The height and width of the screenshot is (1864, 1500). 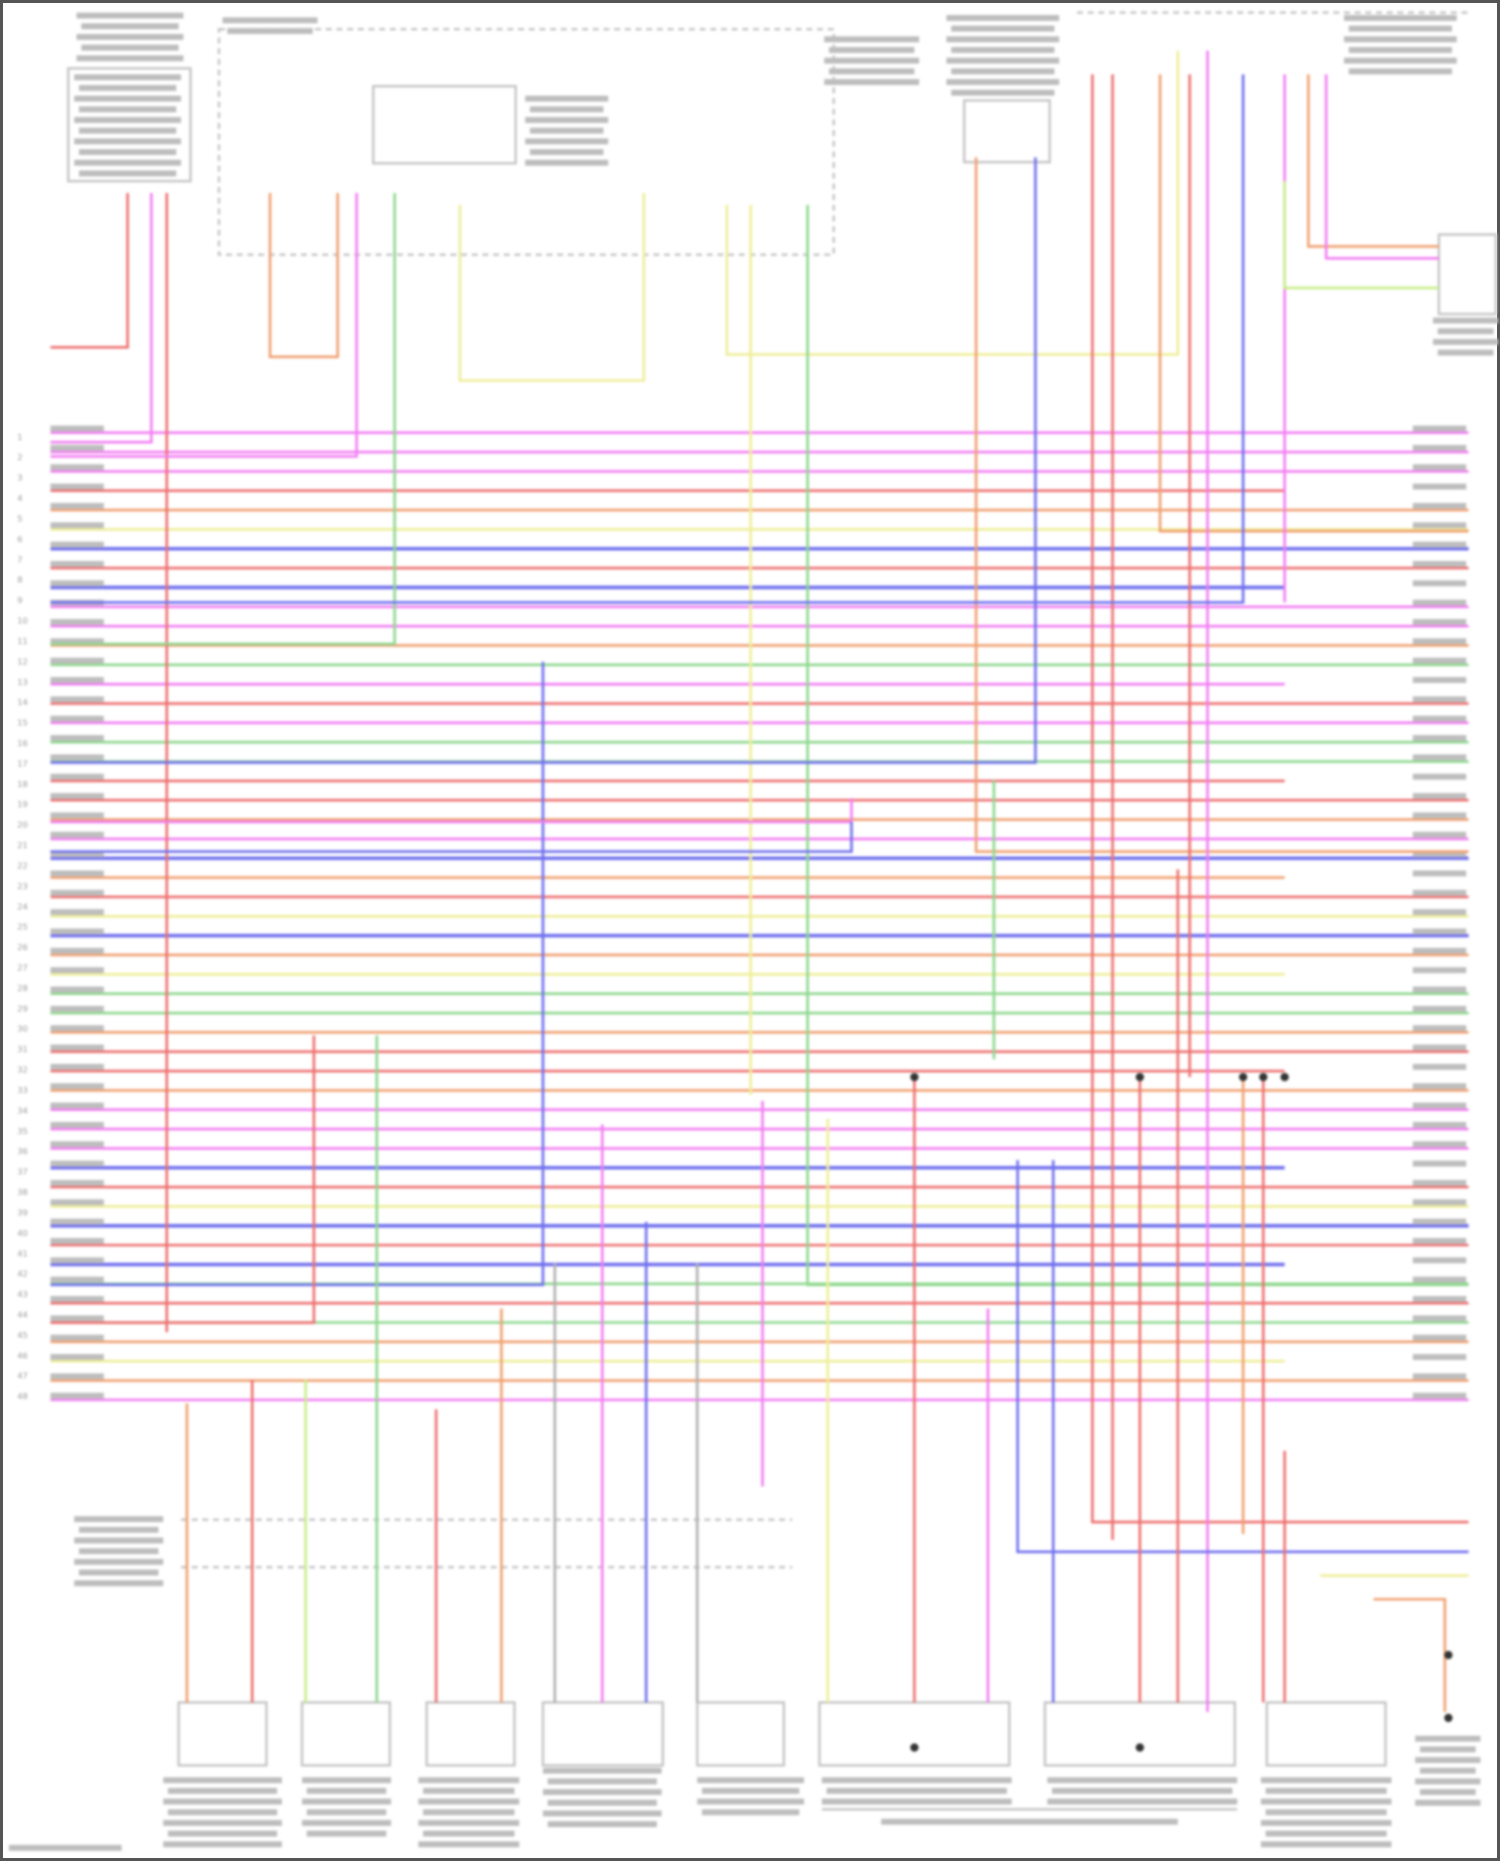 What do you see at coordinates (22, 1376) in the screenshot?
I see `pin-number: 47` at bounding box center [22, 1376].